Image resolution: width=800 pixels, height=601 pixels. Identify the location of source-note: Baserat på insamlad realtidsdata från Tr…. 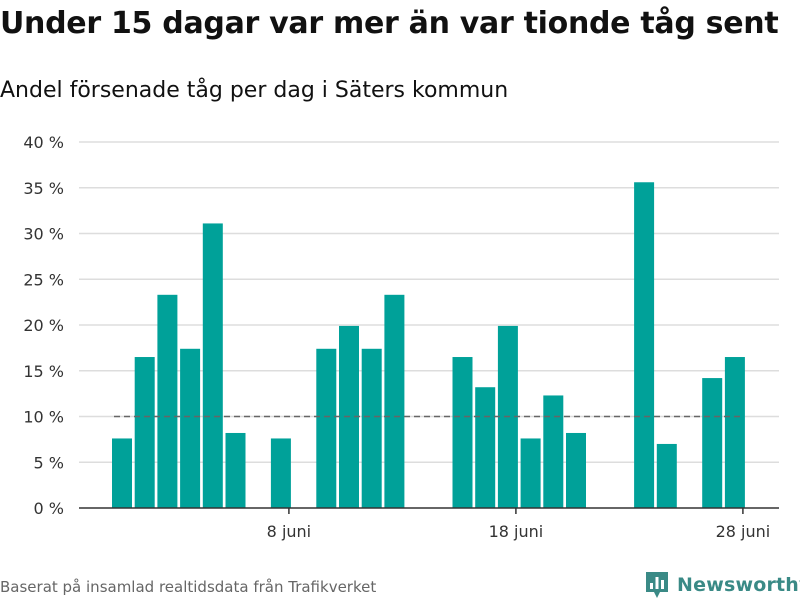
(188, 587).